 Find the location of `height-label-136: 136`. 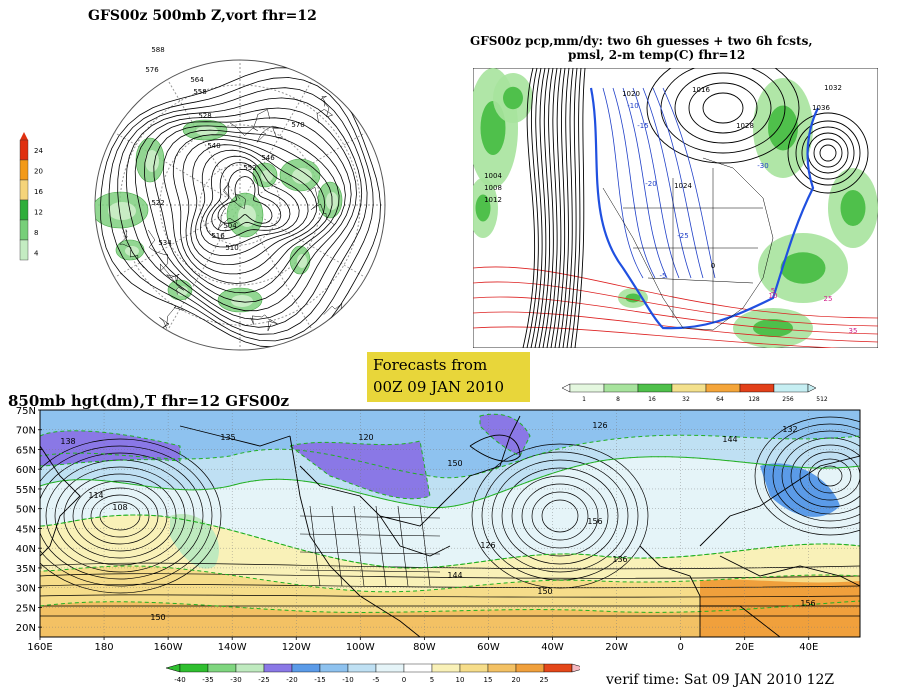

height-label-136: 136 is located at coordinates (619, 559).